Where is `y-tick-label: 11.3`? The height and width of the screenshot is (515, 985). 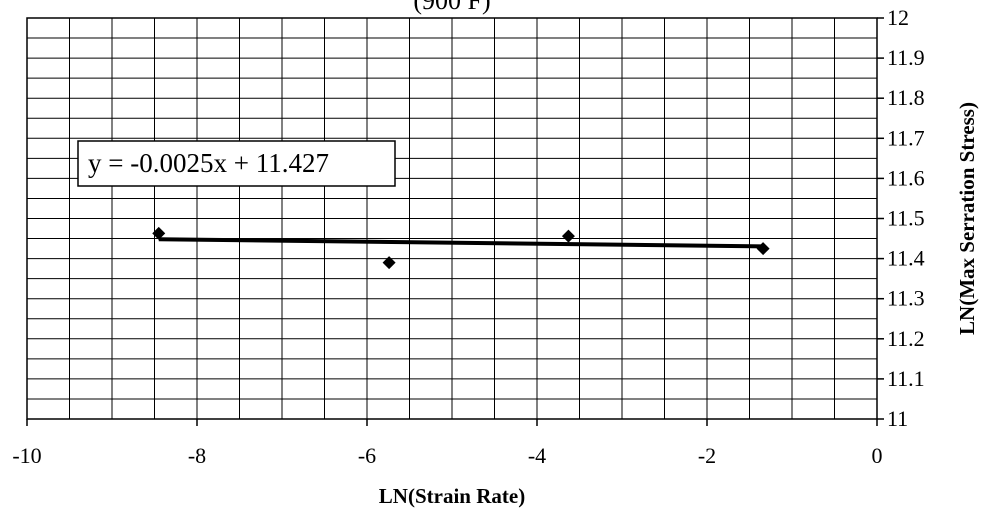
y-tick-label: 11.3 is located at coordinates (906, 298).